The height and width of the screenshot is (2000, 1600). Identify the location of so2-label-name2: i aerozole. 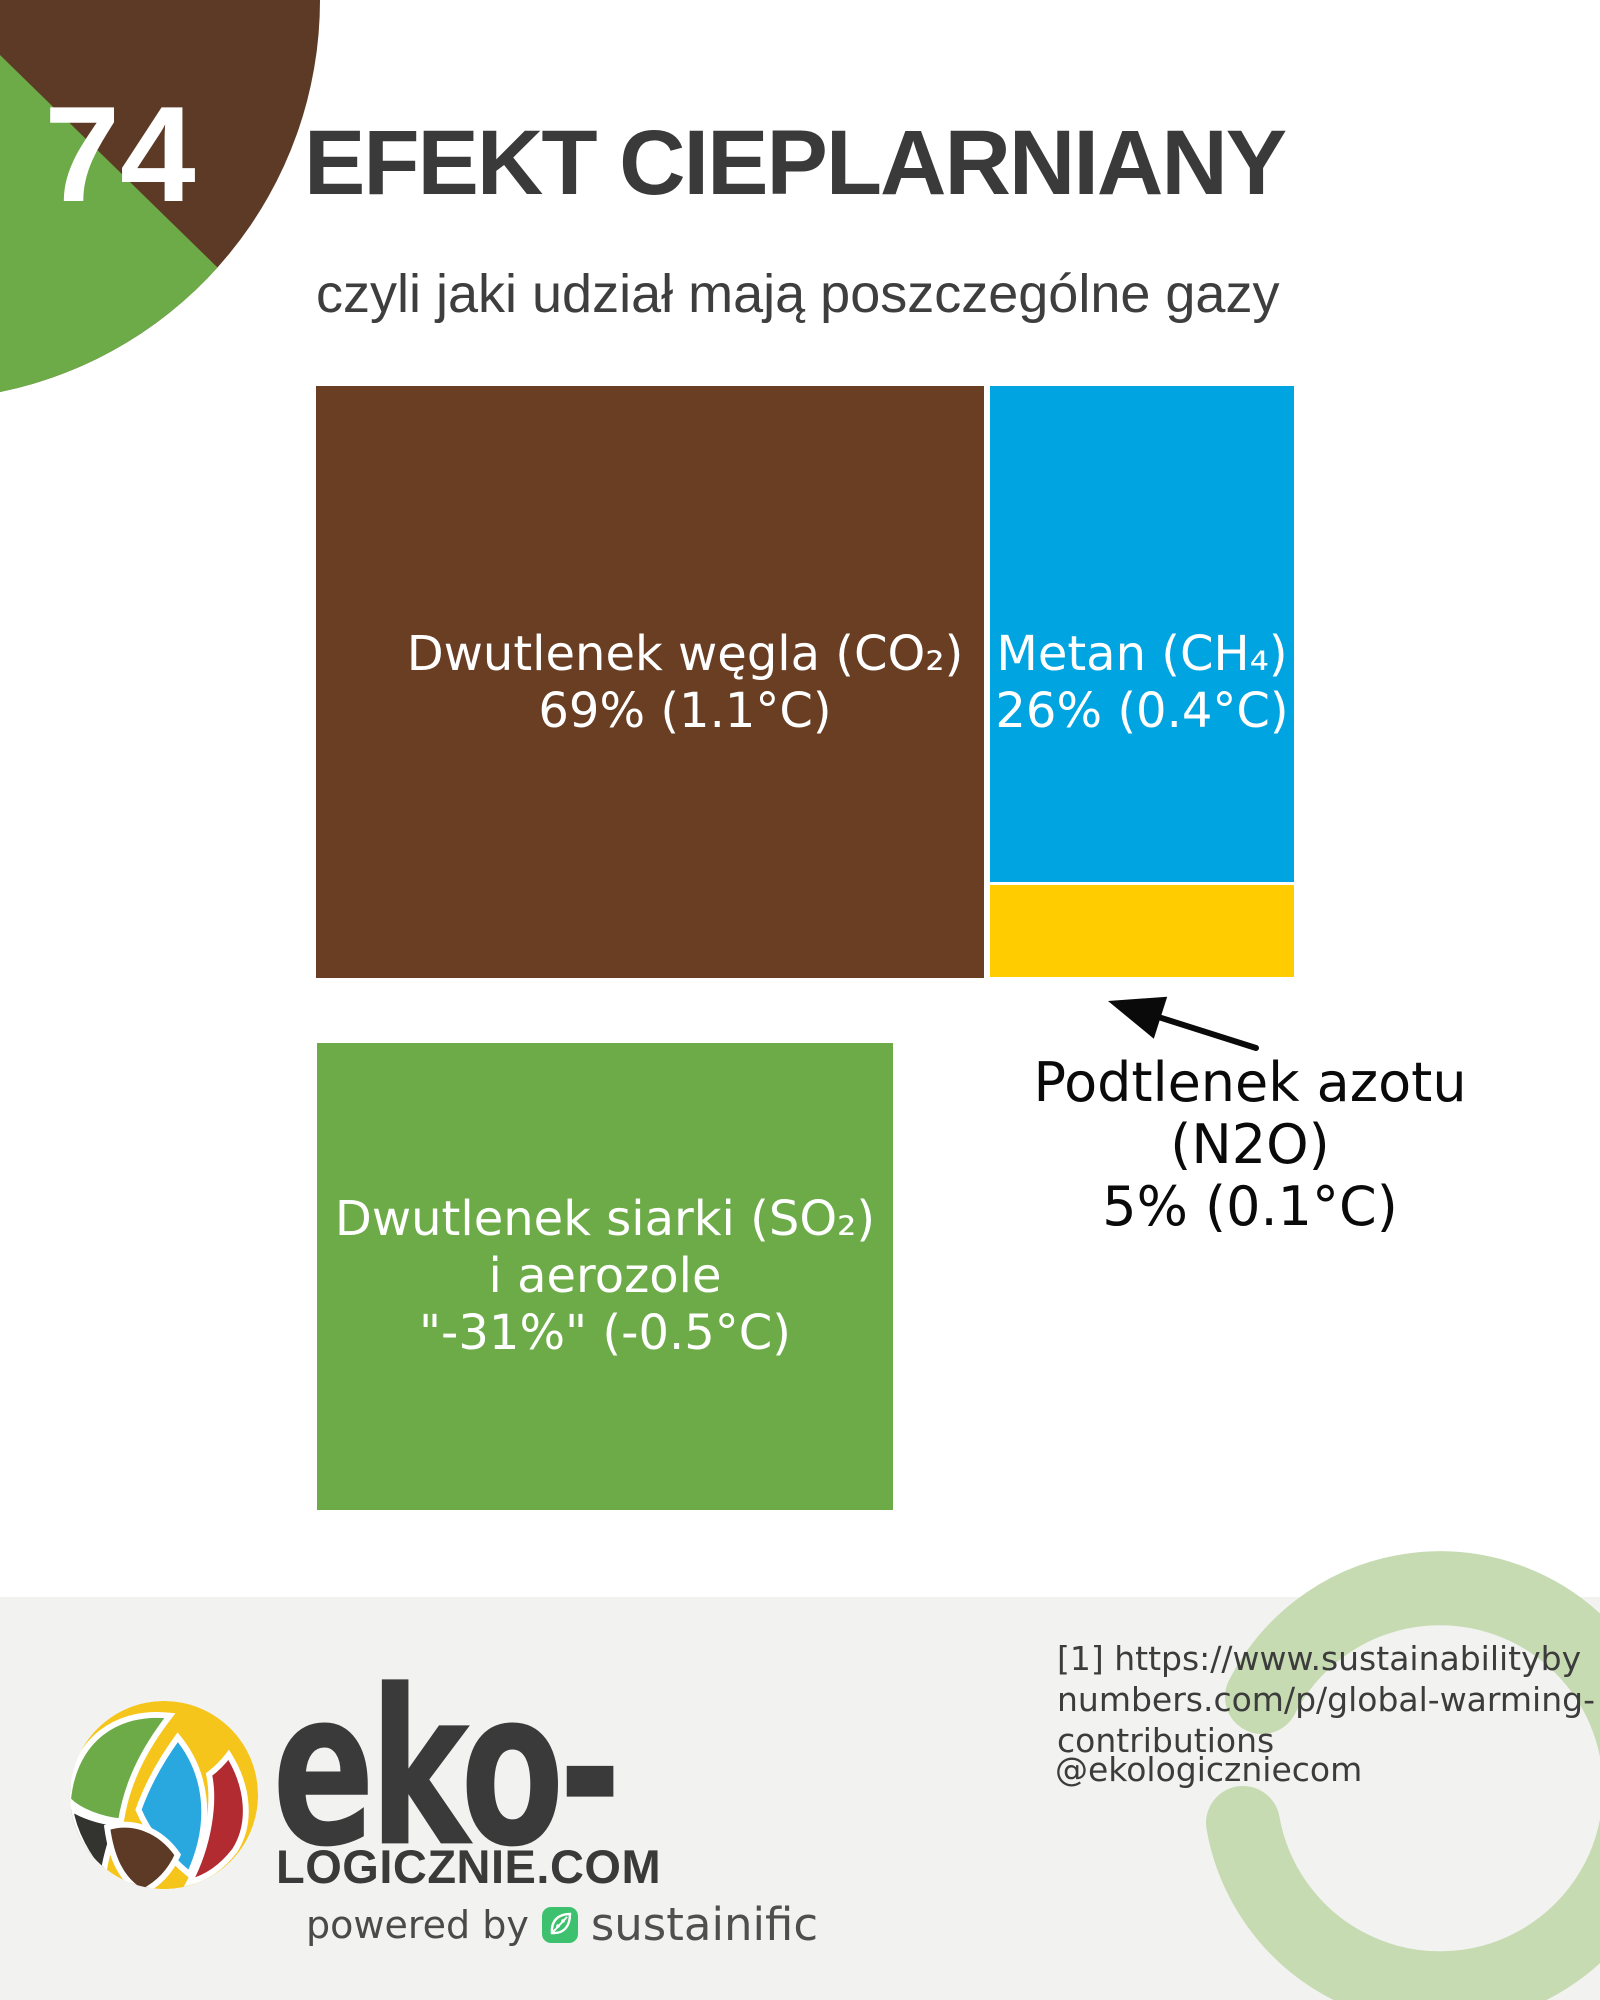
(605, 1276).